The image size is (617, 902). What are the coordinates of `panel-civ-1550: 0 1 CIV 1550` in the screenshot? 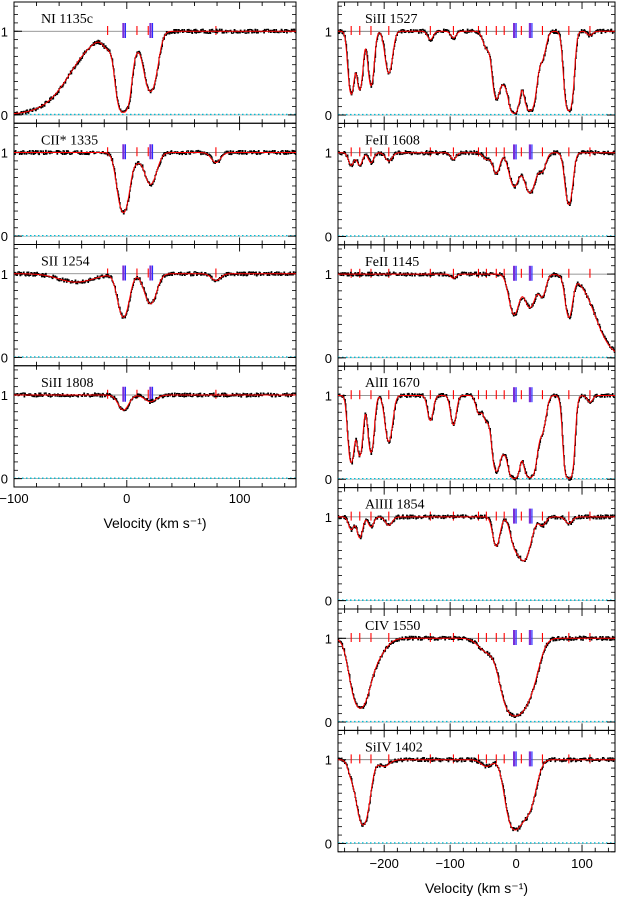 It's located at (470, 669).